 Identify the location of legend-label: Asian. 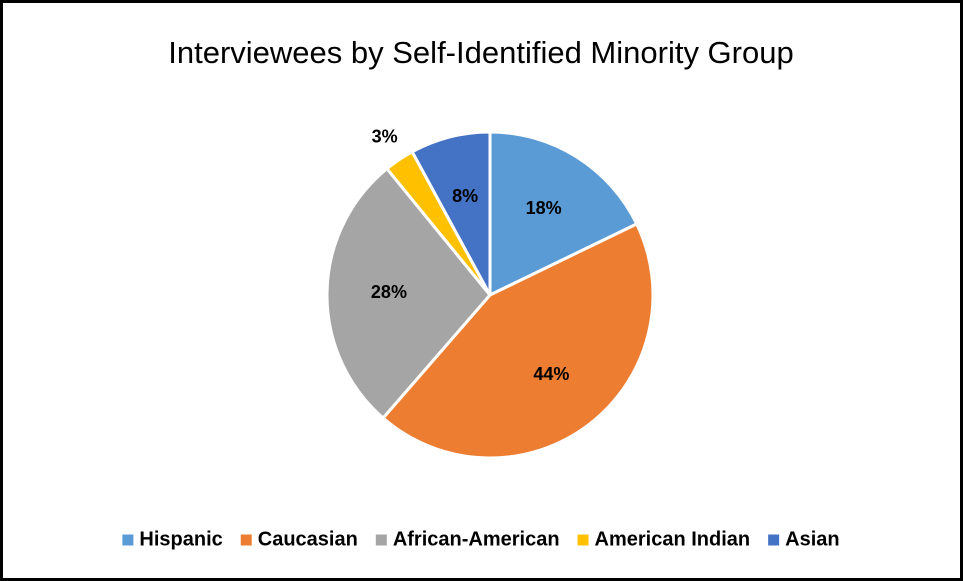
(812, 539).